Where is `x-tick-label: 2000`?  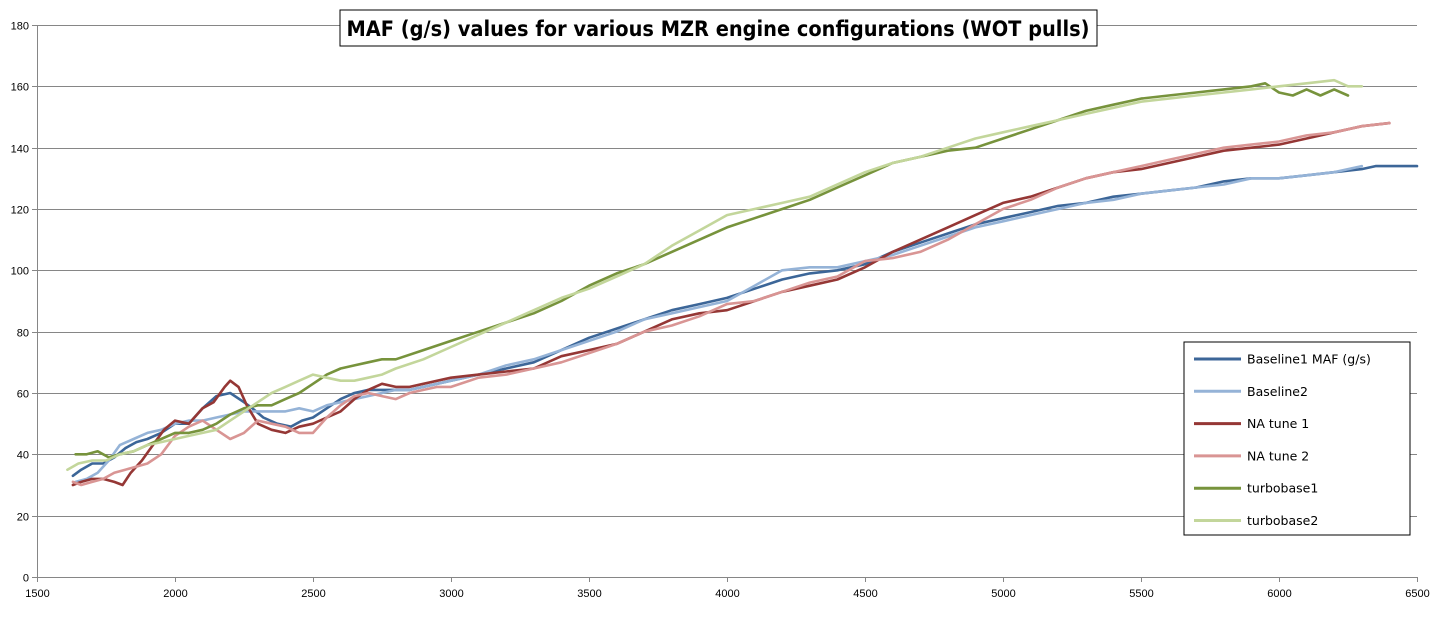
x-tick-label: 2000 is located at coordinates (175, 594).